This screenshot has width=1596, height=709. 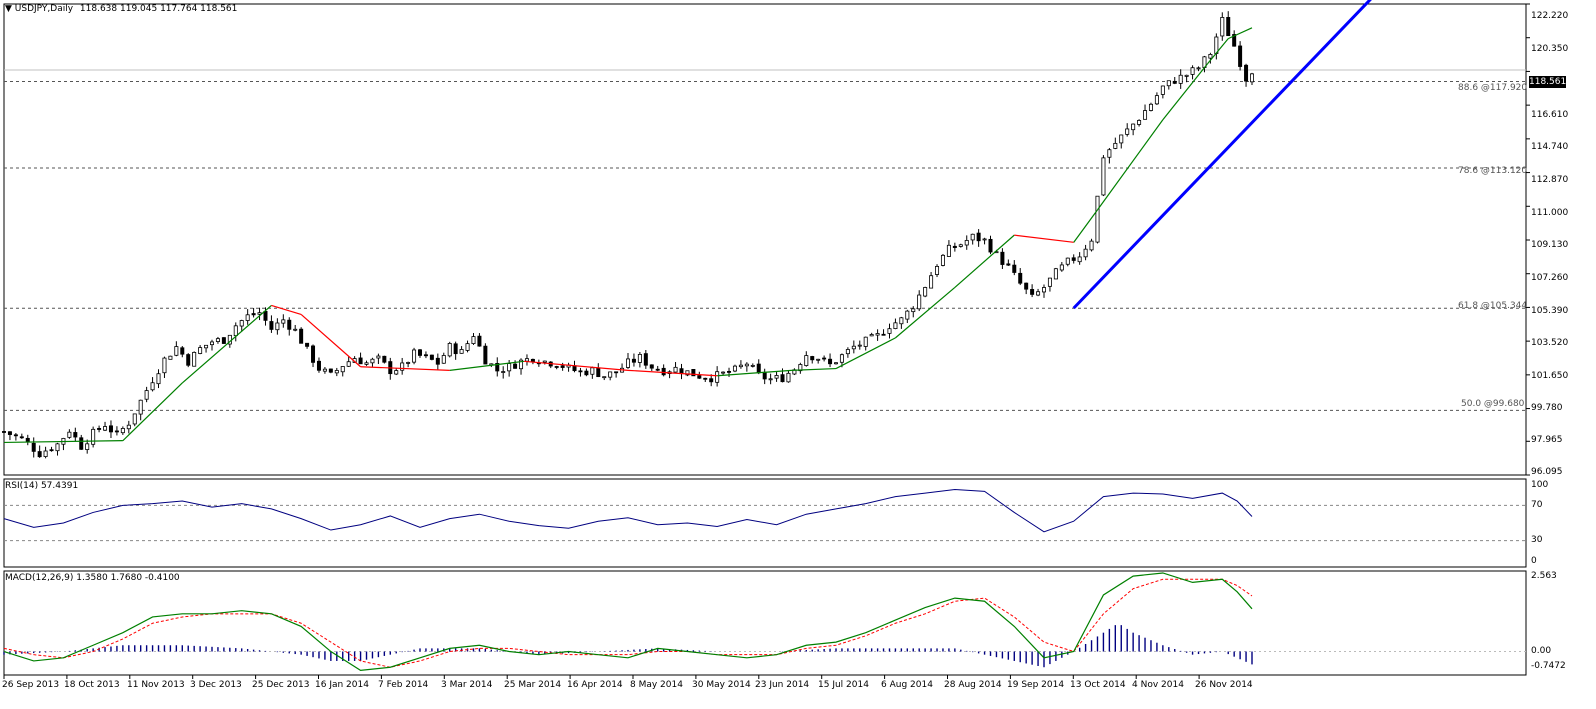 I want to click on price-tick: 116.610, so click(x=1550, y=115).